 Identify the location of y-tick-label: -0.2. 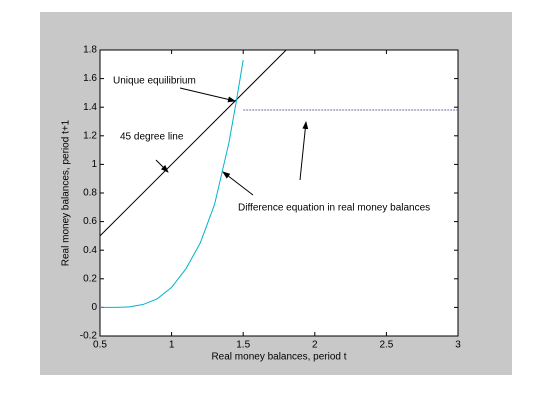
(89, 336).